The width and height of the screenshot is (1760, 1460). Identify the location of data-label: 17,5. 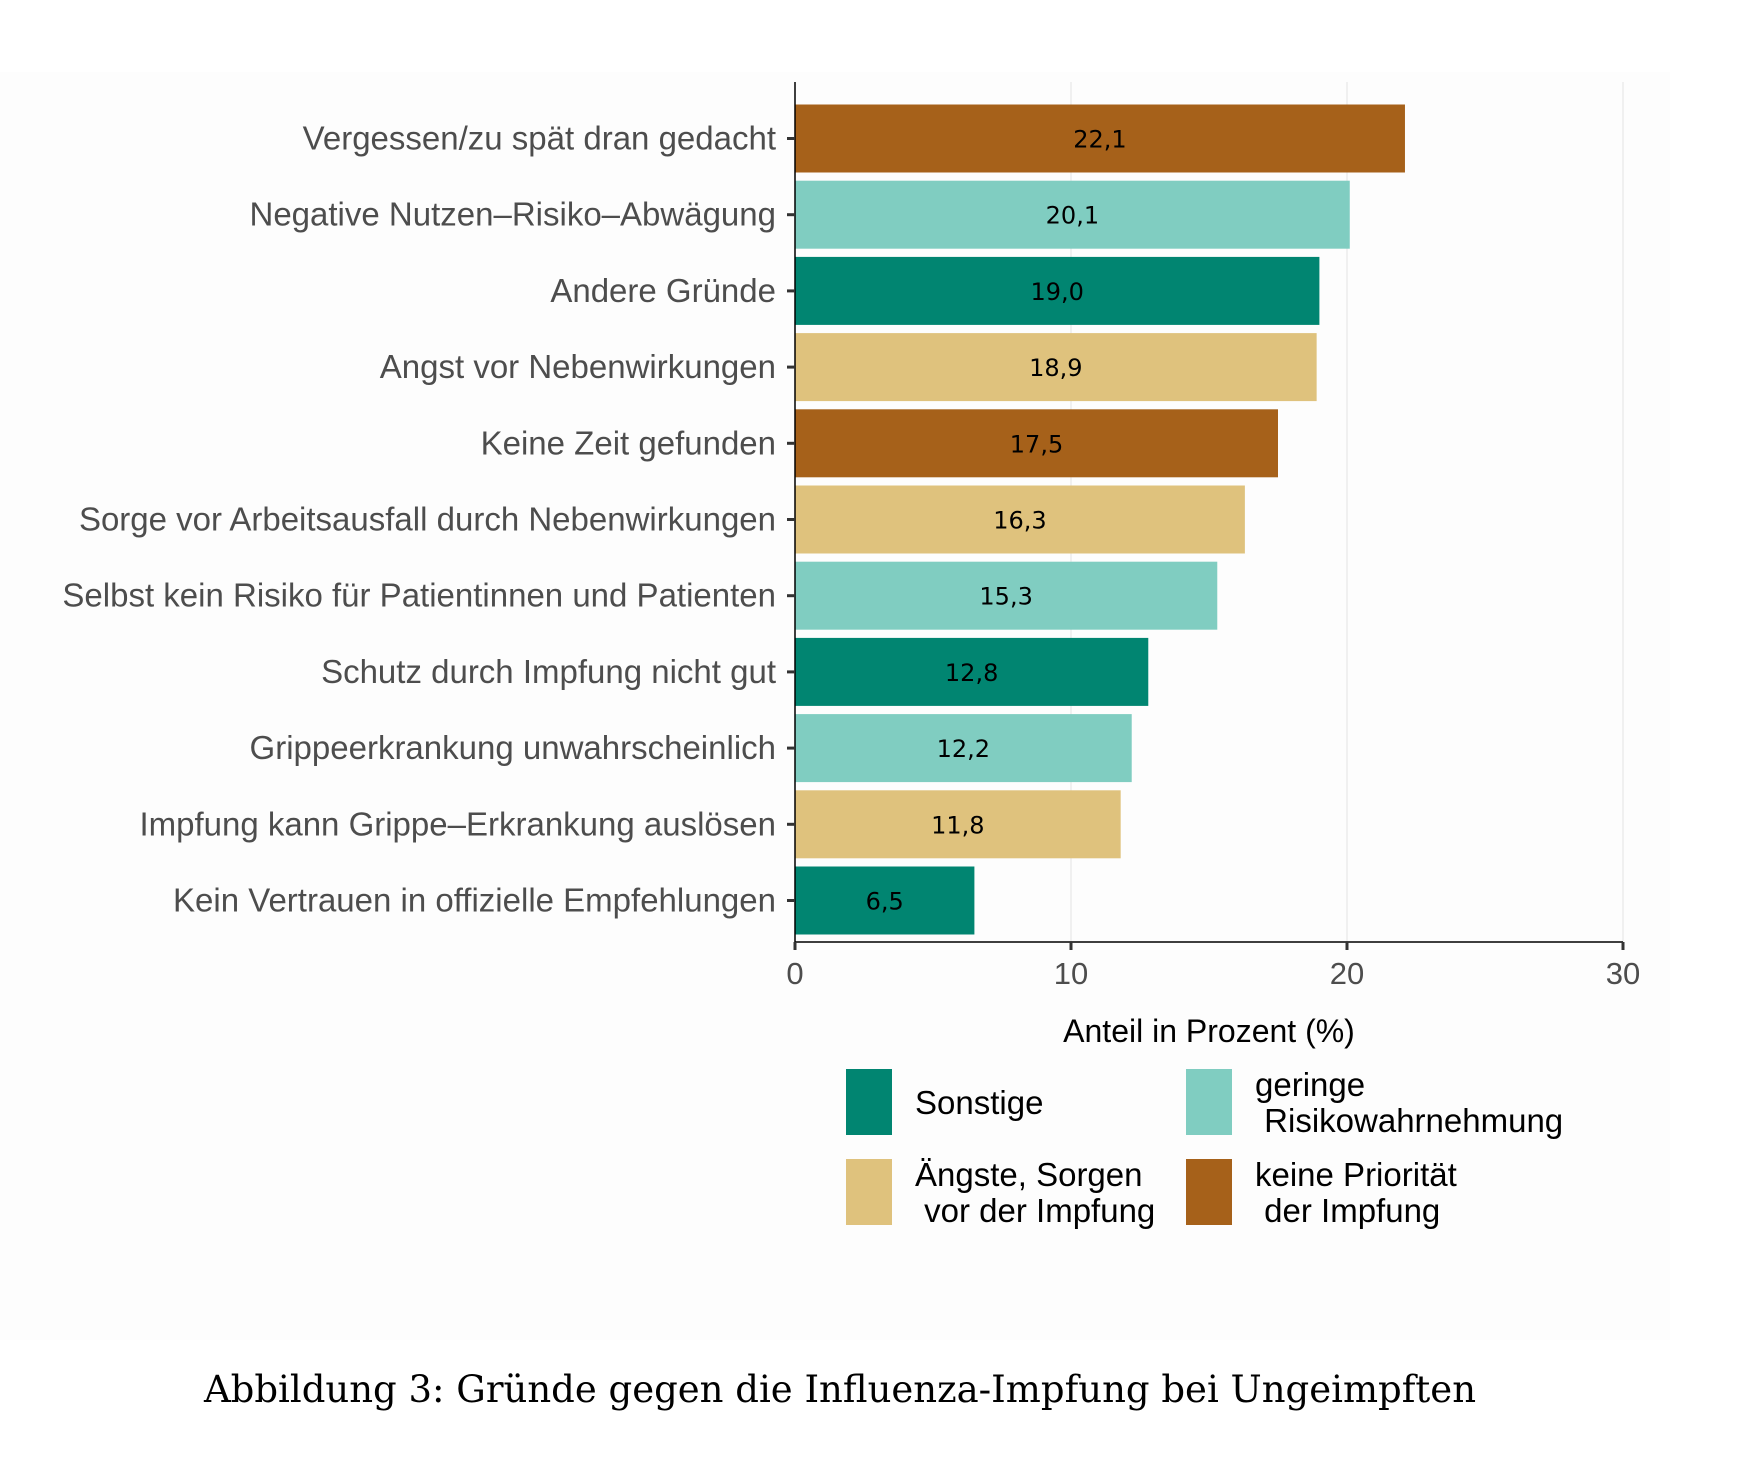
(1036, 444).